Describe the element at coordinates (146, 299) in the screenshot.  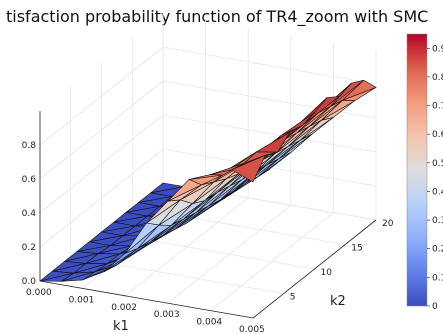
I see `x-axis-line` at that location.